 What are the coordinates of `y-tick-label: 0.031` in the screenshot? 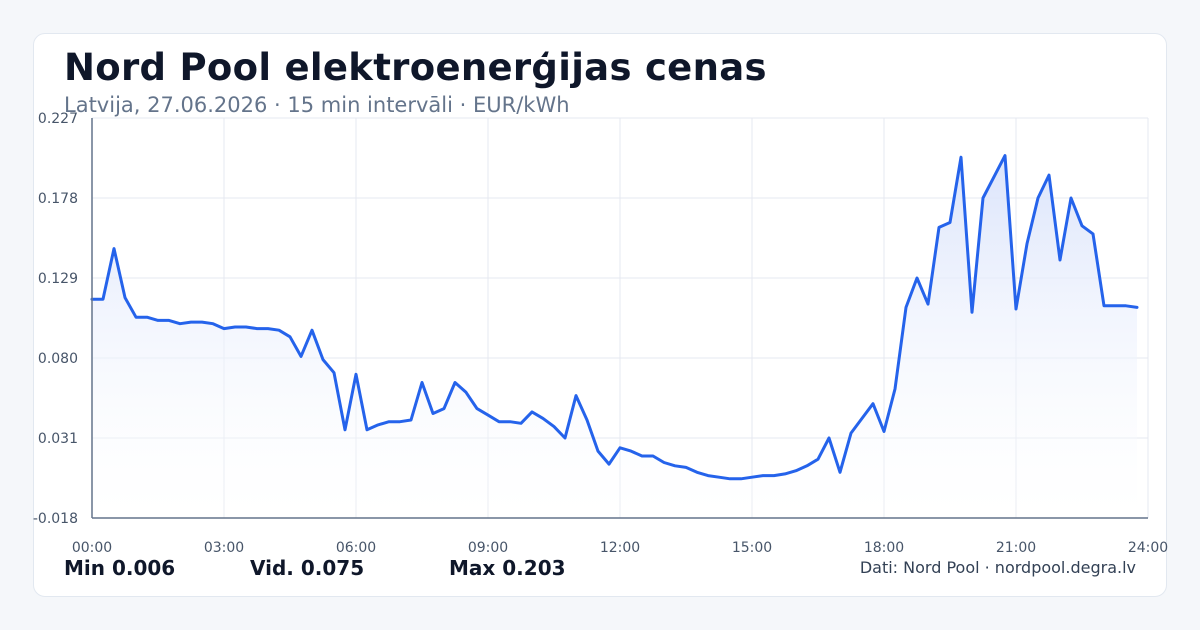 It's located at (58, 439).